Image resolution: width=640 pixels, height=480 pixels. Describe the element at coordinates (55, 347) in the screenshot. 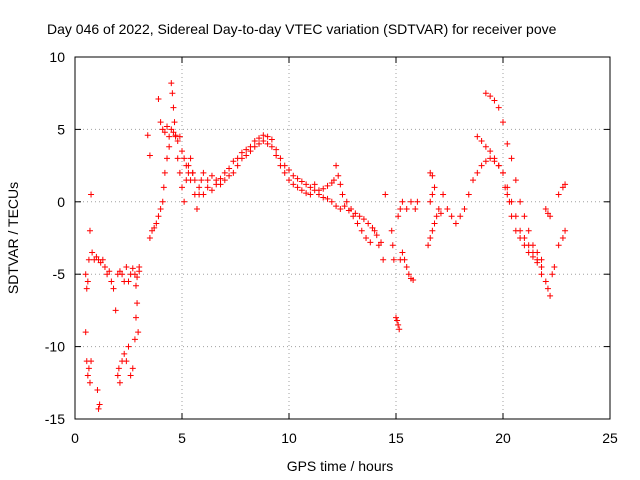

I see `y-tick-label: -10` at that location.